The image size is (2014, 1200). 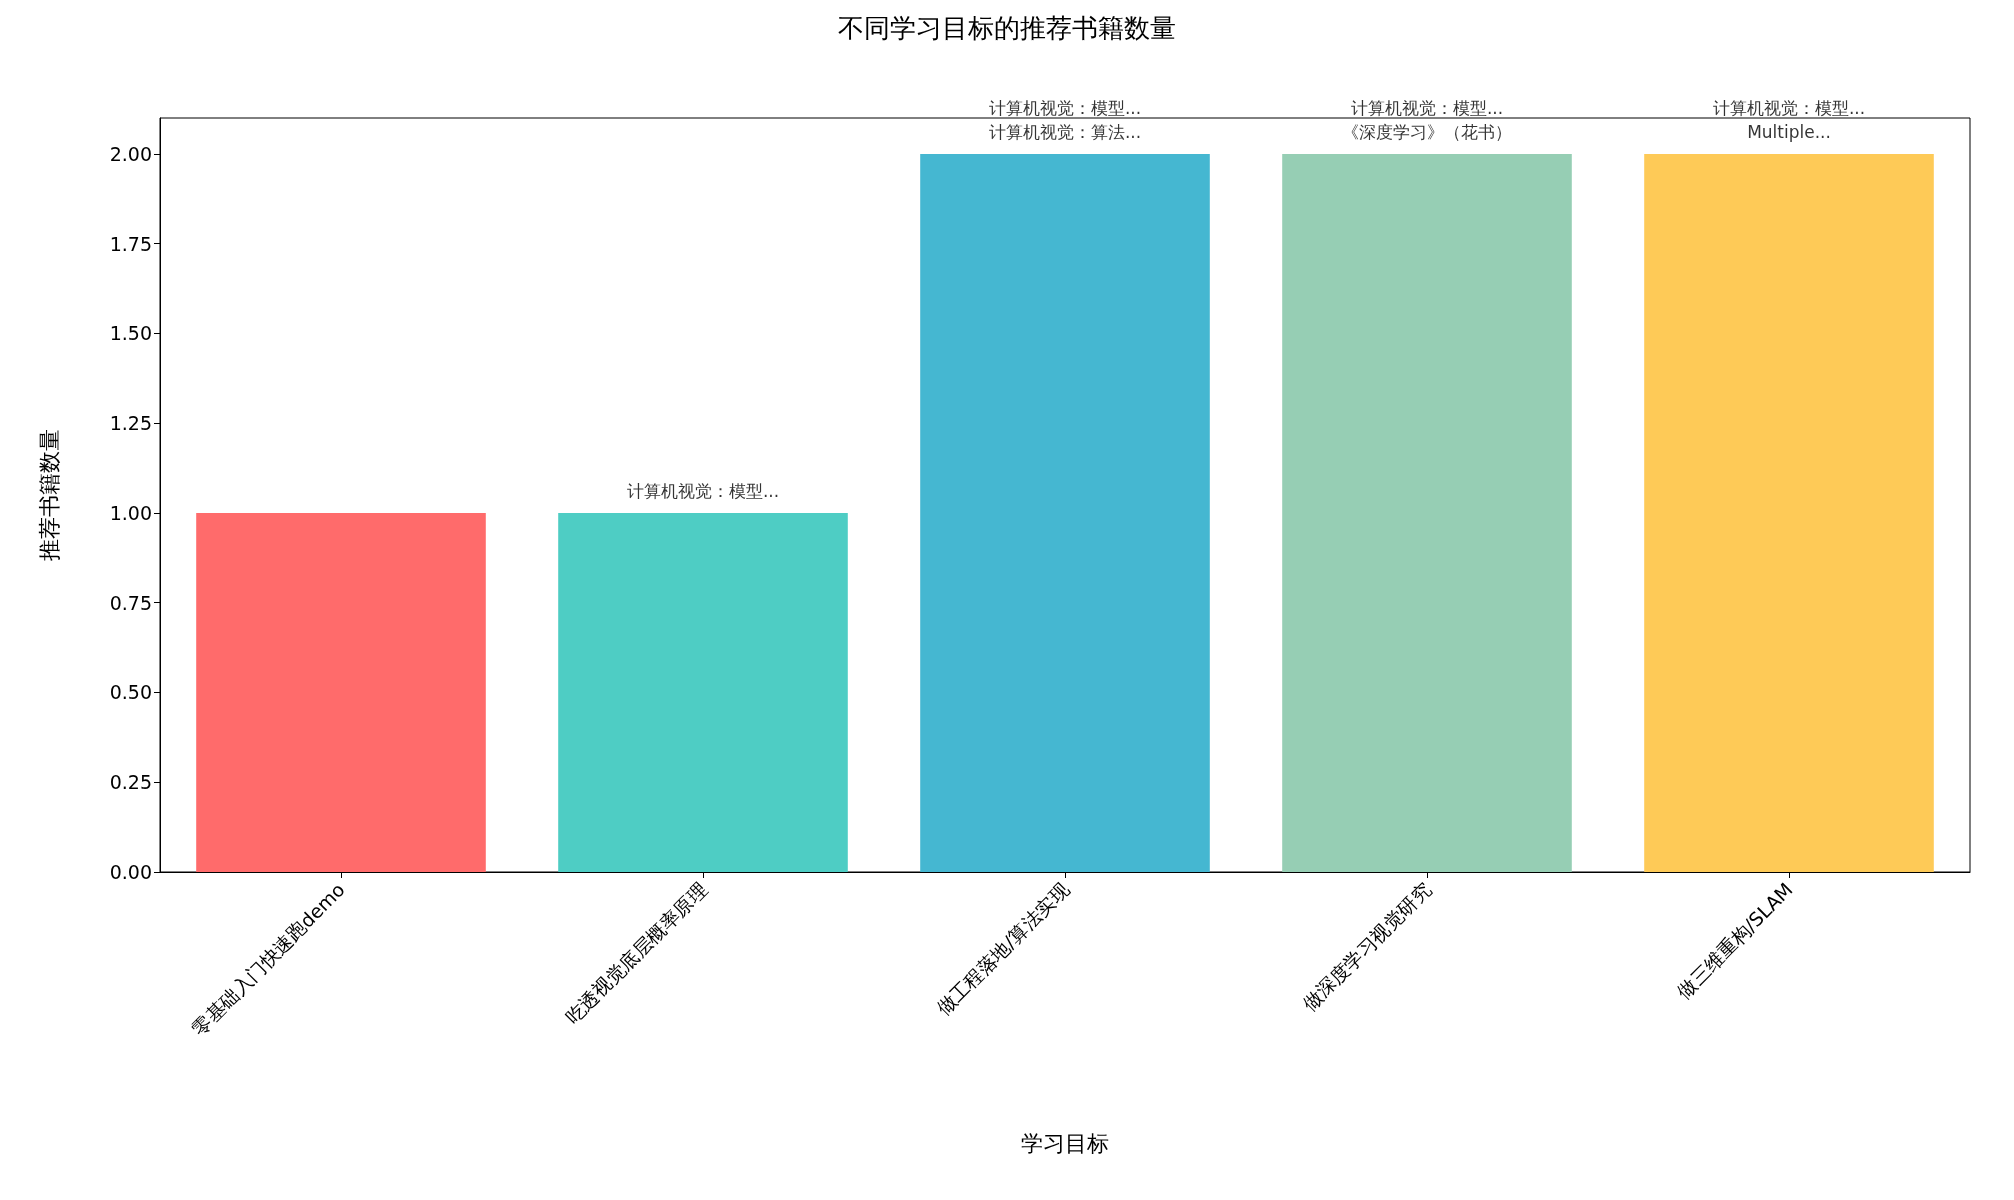 What do you see at coordinates (130, 243) in the screenshot?
I see `y-tick-label: 1.75` at bounding box center [130, 243].